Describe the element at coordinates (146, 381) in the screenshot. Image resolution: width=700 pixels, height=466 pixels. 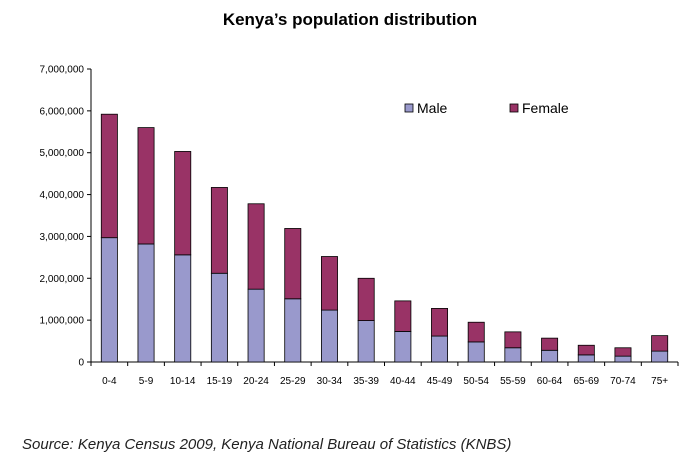
I see `x-tick-label: 5-9` at that location.